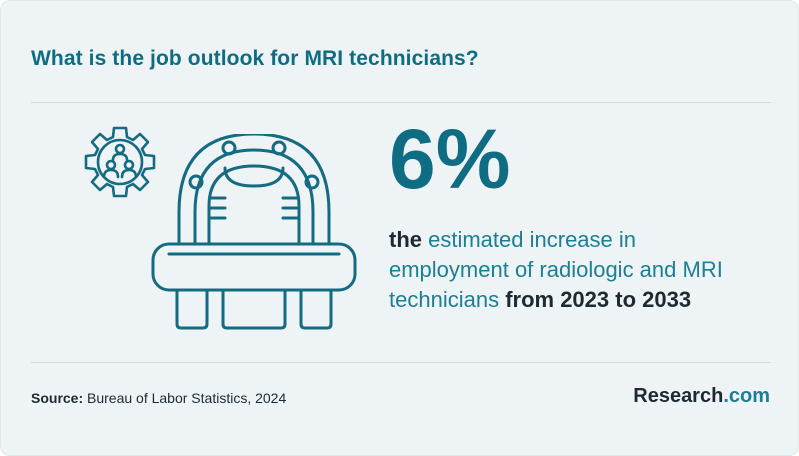  I want to click on stat-description-suffix: from 2023 to 2033, so click(595, 299).